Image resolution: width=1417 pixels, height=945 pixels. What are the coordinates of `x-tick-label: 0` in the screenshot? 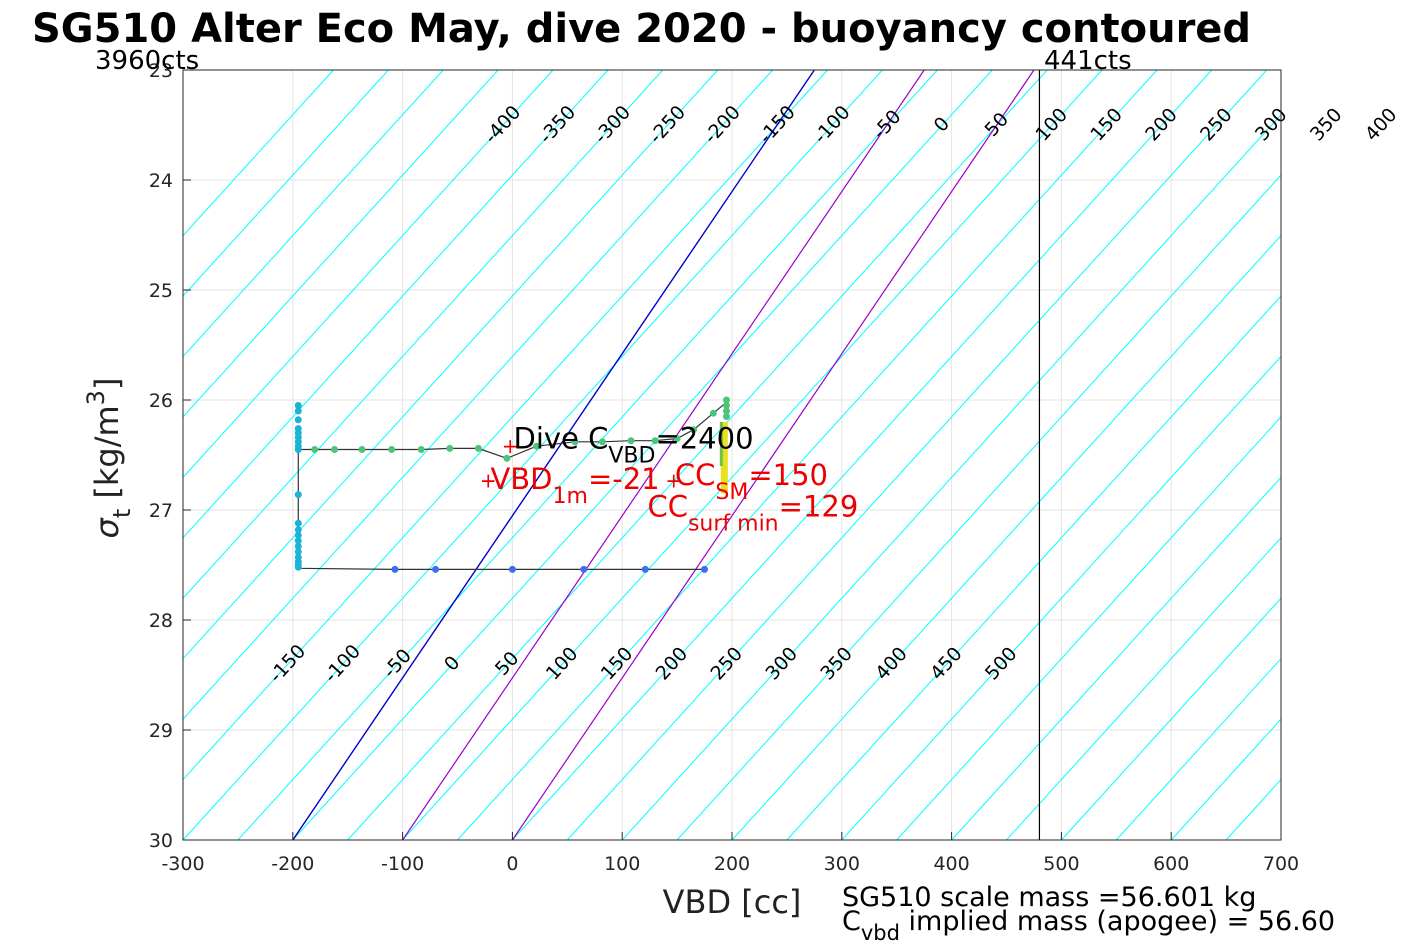 It's located at (512, 864).